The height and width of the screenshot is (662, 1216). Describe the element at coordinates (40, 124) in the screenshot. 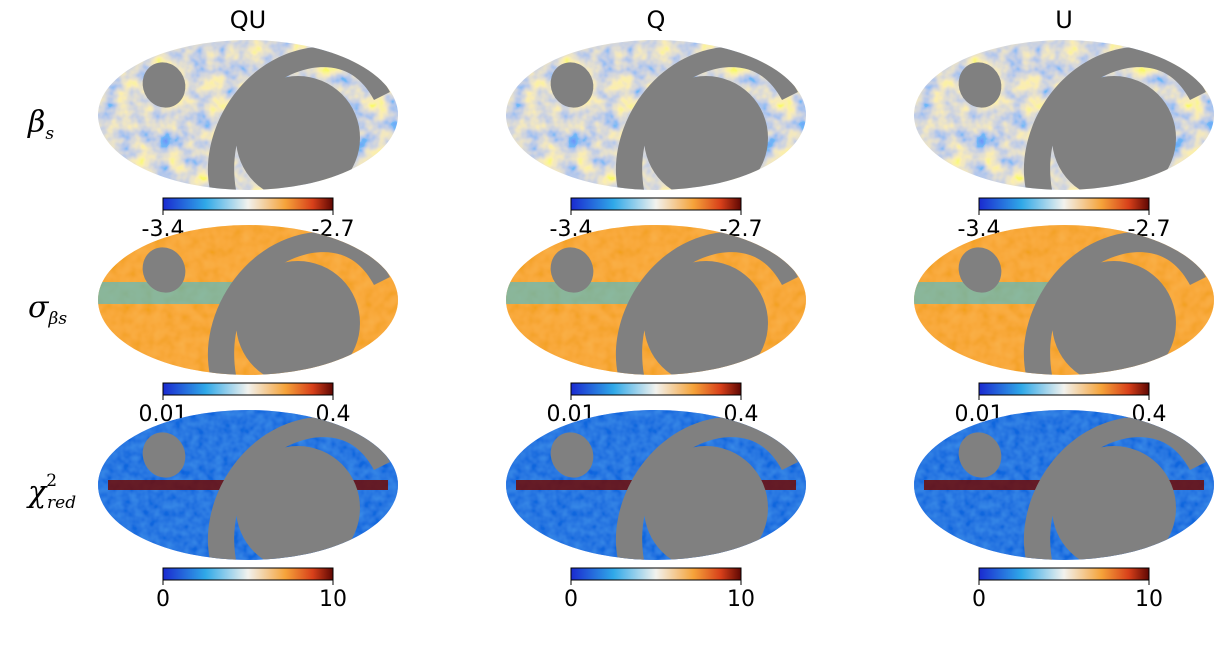

I see `row-label: βs` at that location.